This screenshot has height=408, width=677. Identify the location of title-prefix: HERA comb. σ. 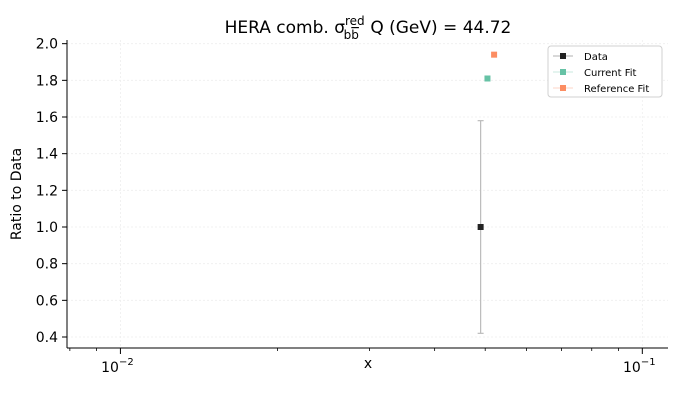
(285, 28).